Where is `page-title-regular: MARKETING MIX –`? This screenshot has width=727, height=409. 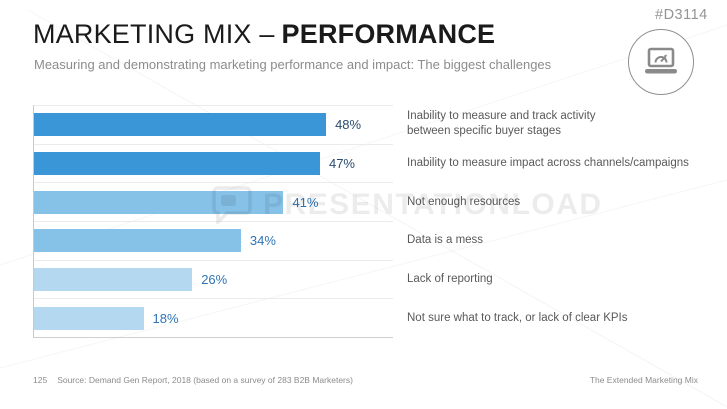 page-title-regular: MARKETING MIX – is located at coordinates (154, 34).